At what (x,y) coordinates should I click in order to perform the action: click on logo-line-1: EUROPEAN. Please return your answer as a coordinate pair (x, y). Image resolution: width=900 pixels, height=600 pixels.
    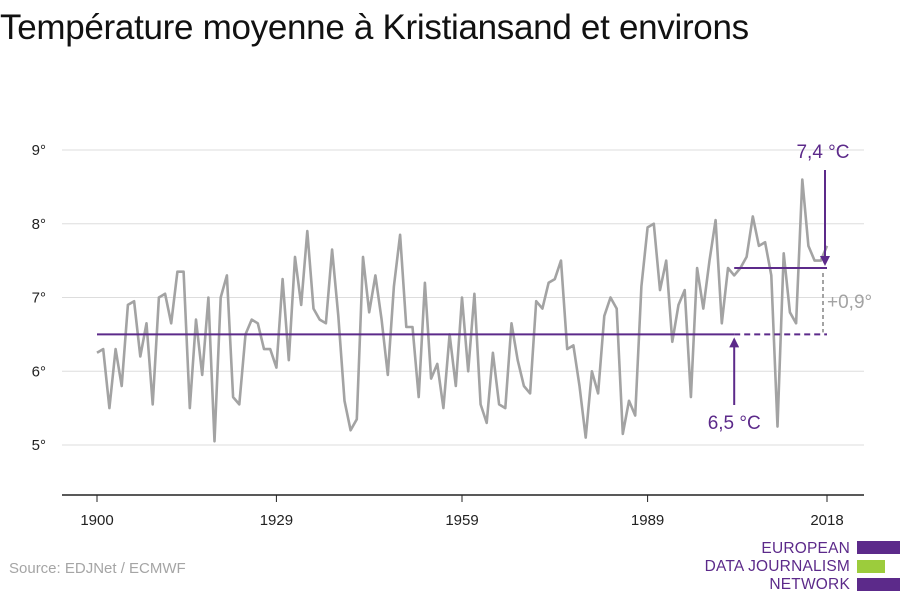
    Looking at the image, I should click on (805, 548).